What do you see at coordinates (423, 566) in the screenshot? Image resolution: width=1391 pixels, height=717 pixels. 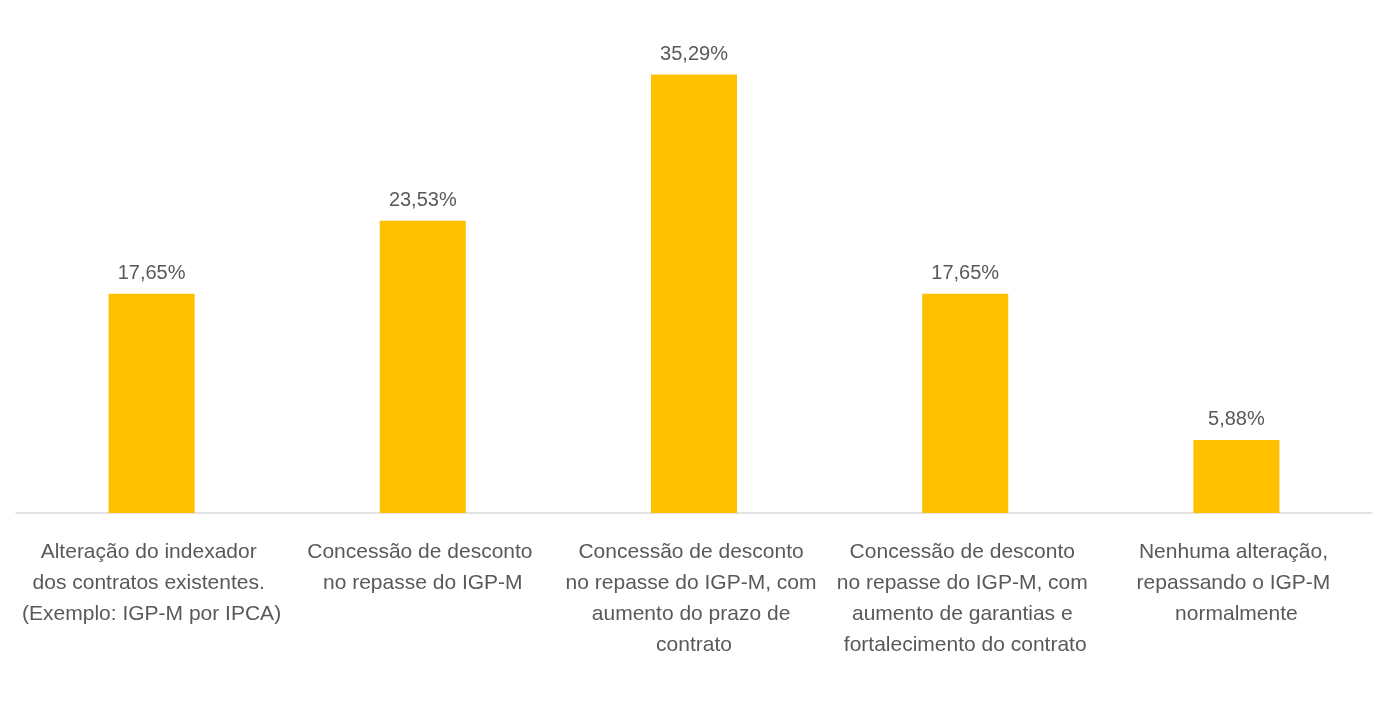 I see `x-tick-label: Concessão de desconto no repasse do IGP-M` at bounding box center [423, 566].